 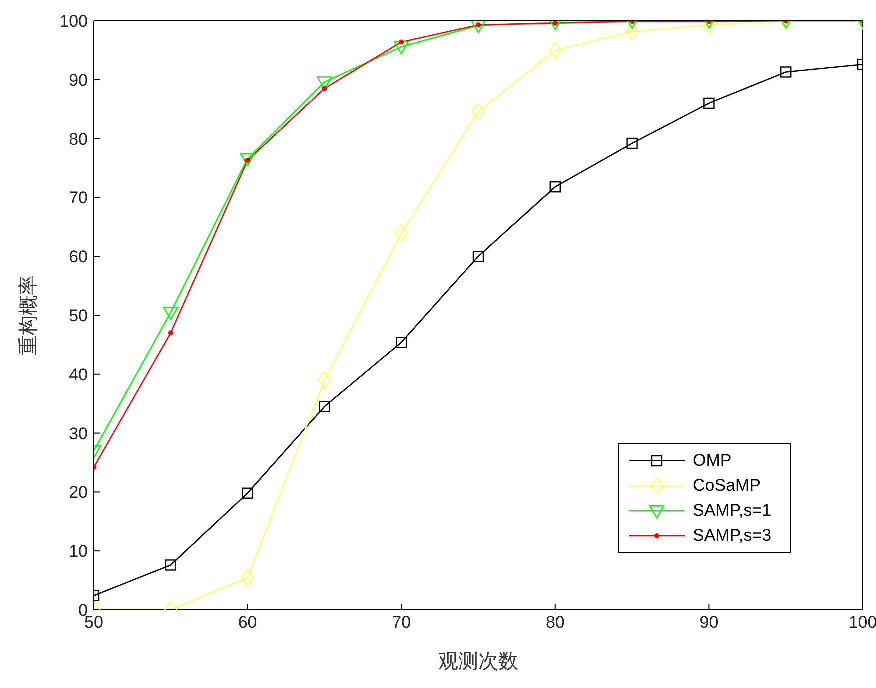 I want to click on y-tick-label: 80, so click(x=78, y=139).